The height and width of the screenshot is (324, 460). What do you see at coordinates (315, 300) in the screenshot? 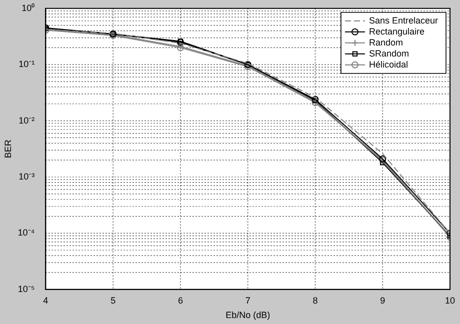
I see `x-tick-label: 8` at bounding box center [315, 300].